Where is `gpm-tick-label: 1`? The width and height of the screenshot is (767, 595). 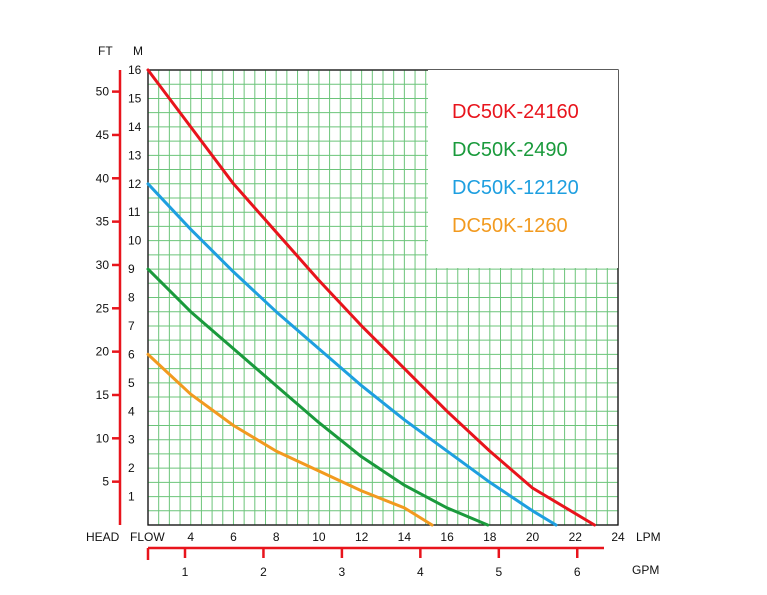
gpm-tick-label: 1 is located at coordinates (185, 572).